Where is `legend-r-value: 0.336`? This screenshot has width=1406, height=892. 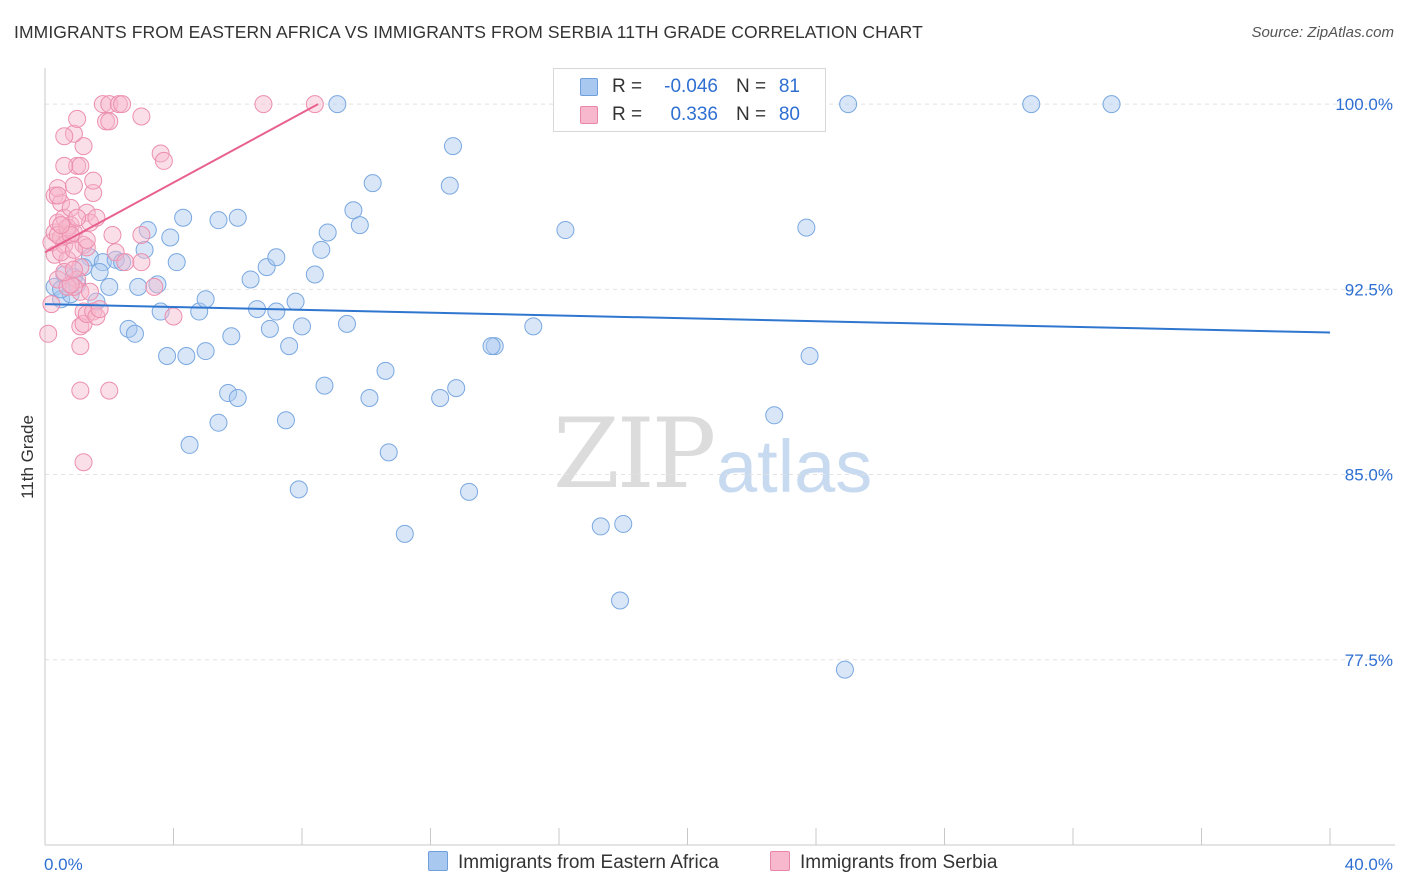 legend-r-value: 0.336 is located at coordinates (694, 114).